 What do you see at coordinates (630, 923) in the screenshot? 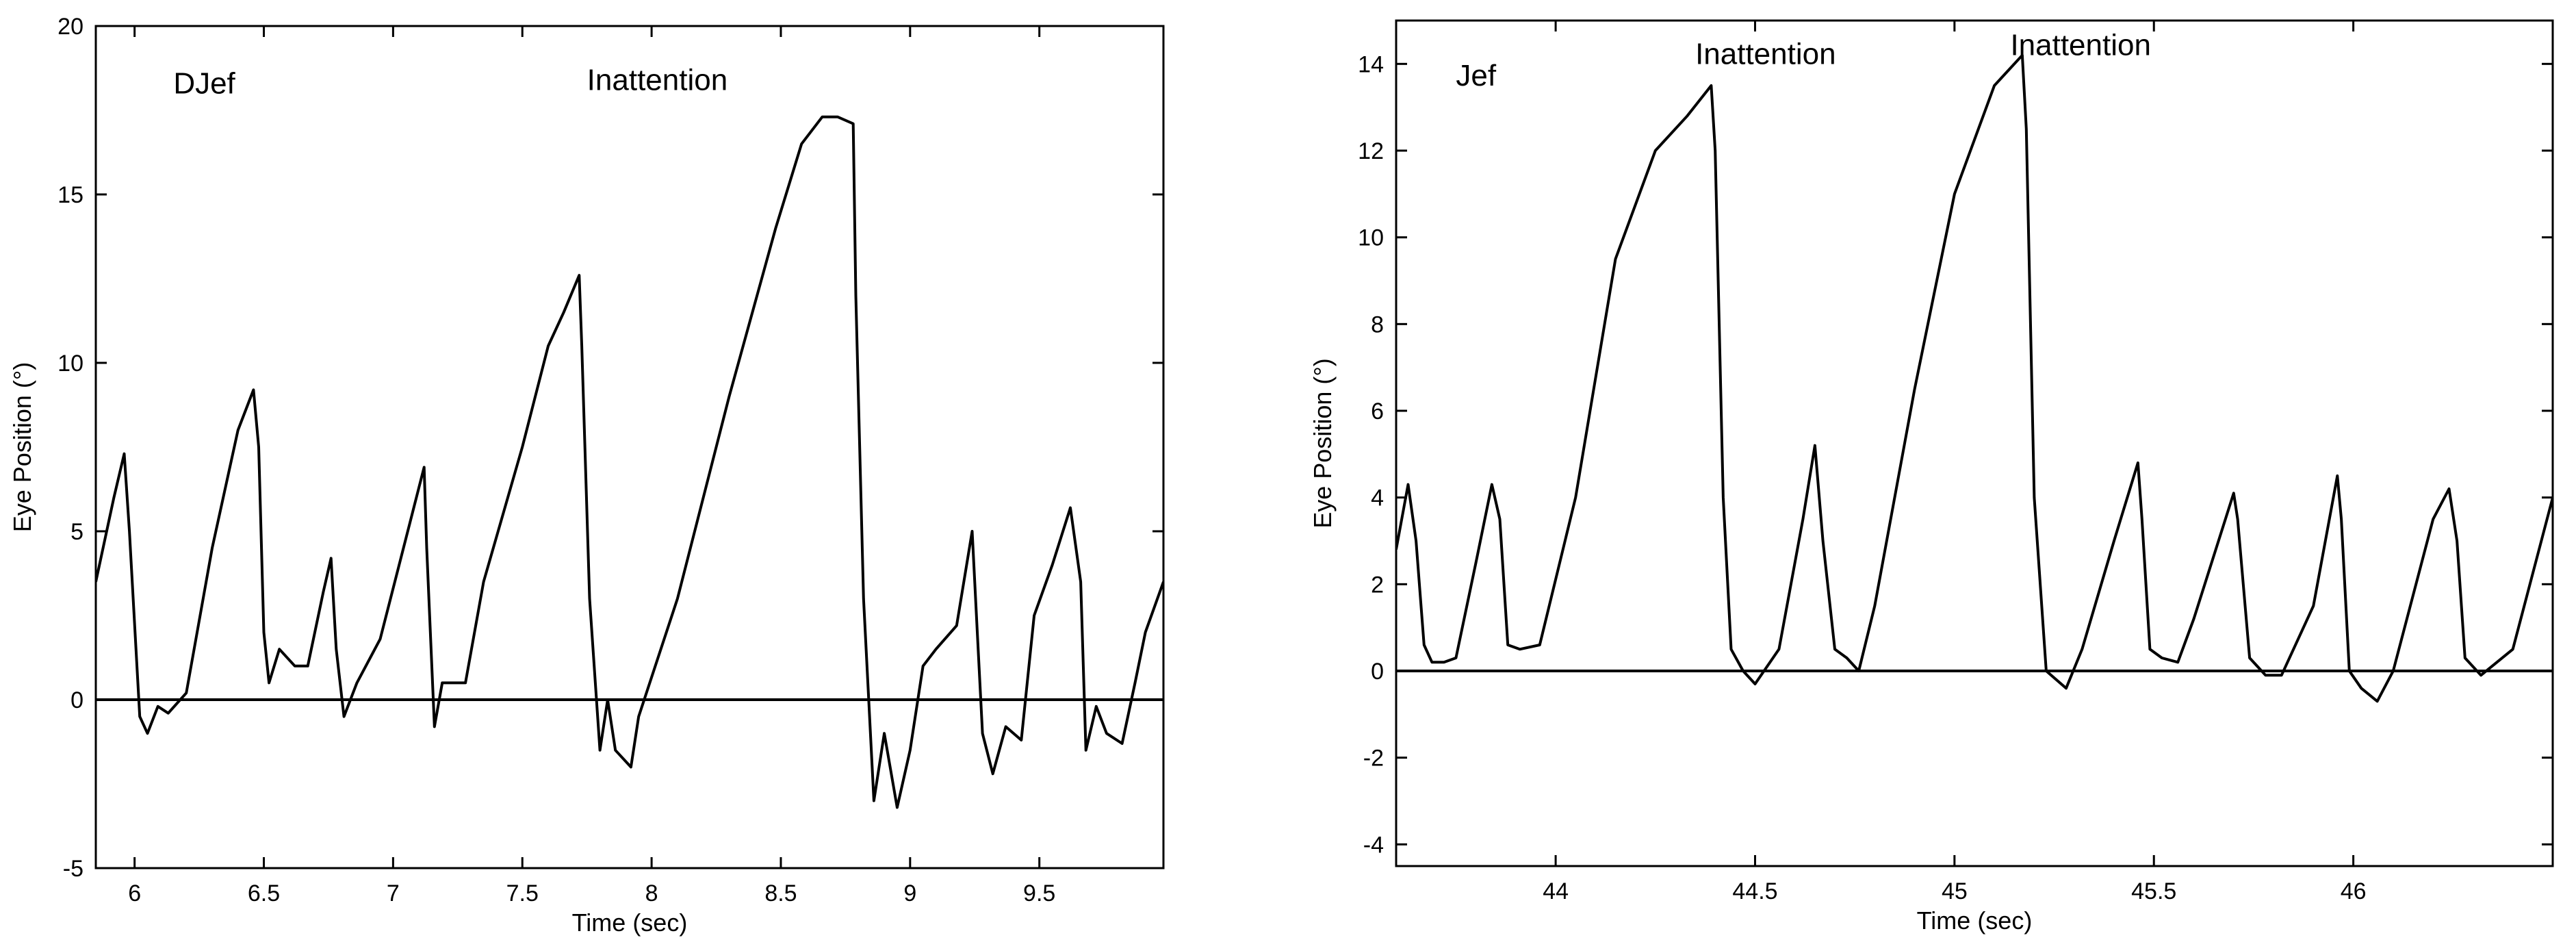
I see `left-x-axis-label: Time (sec)` at bounding box center [630, 923].